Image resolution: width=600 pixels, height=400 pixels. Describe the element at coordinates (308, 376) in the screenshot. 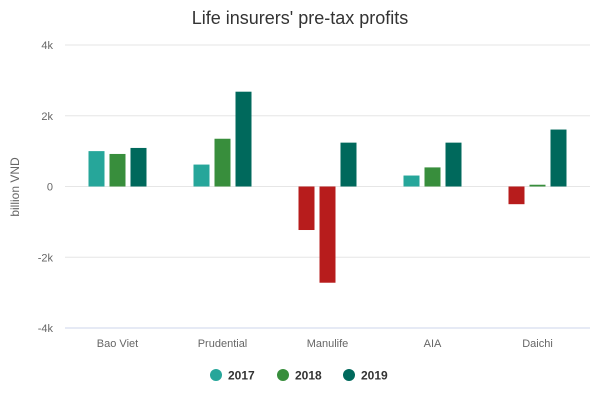

I see `legend-label: 2018` at that location.